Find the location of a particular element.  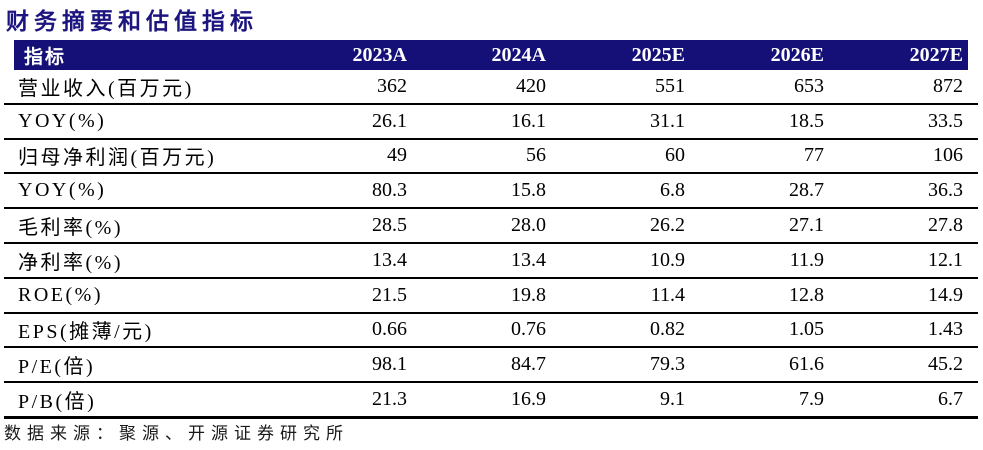

cell-value: 0.76 is located at coordinates (528, 329).